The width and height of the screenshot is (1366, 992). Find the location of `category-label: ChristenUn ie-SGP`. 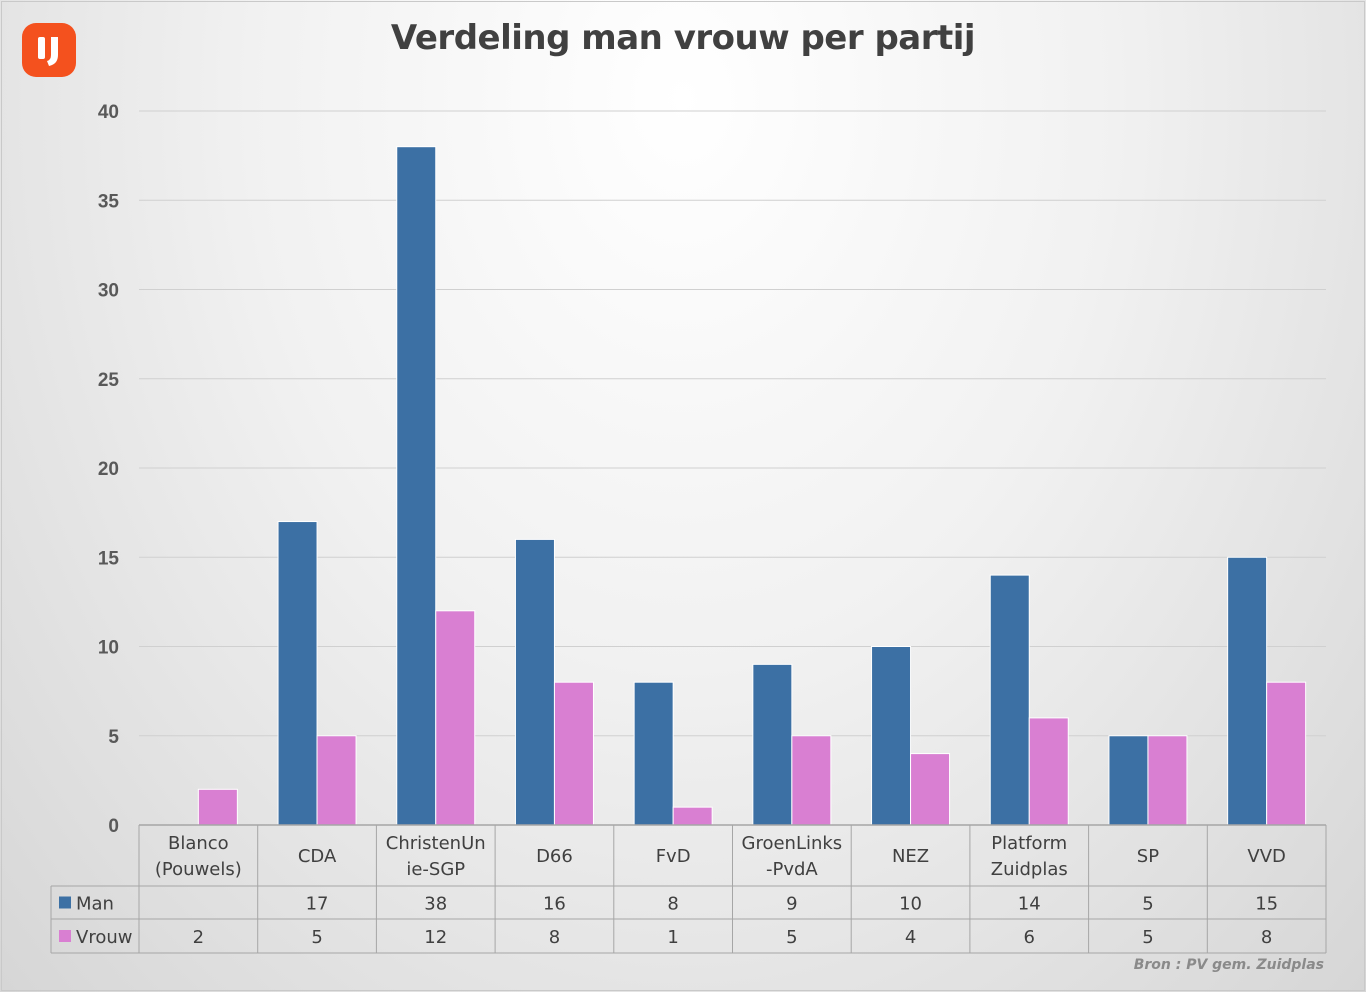

category-label: ChristenUn ie-SGP is located at coordinates (436, 856).